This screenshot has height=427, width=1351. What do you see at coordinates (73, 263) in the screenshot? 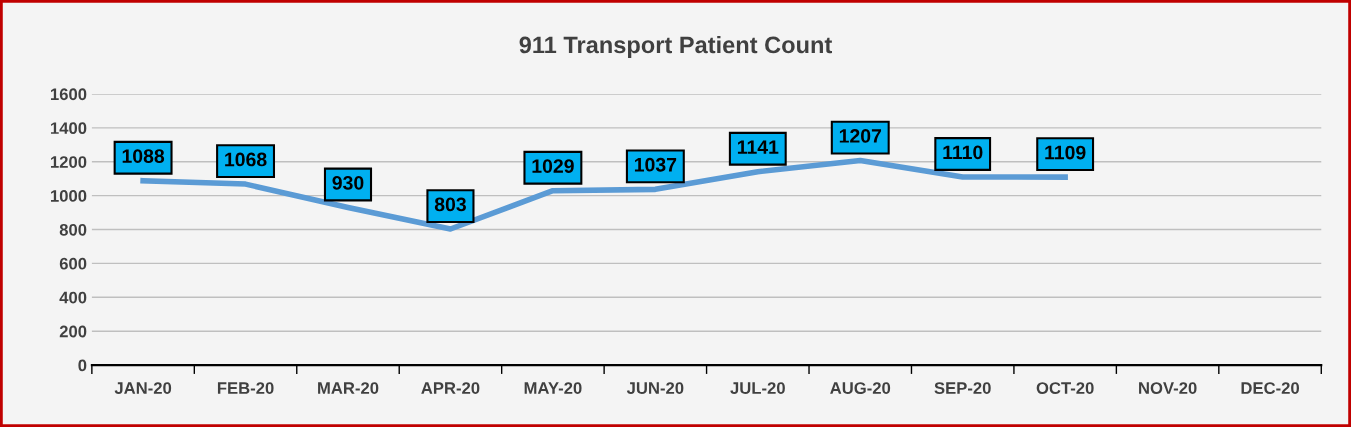
I see `y-tick-label: 600` at bounding box center [73, 263].